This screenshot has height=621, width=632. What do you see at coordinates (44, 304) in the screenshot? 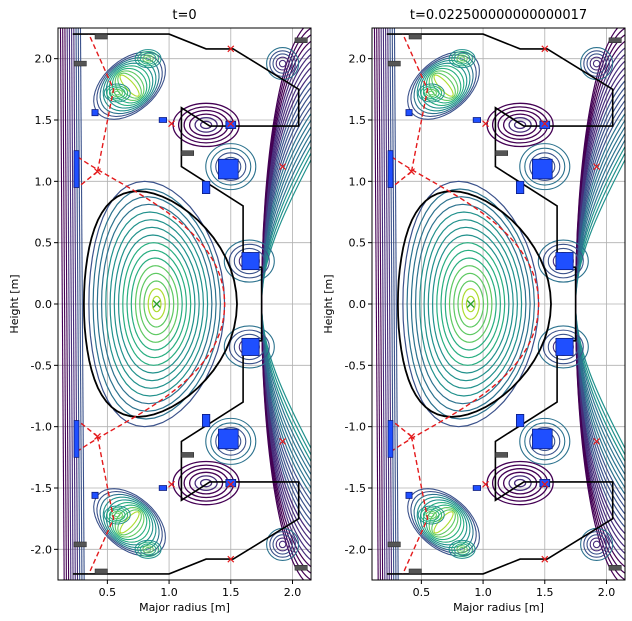
I see `y-tick-label: 0.0` at bounding box center [44, 304].